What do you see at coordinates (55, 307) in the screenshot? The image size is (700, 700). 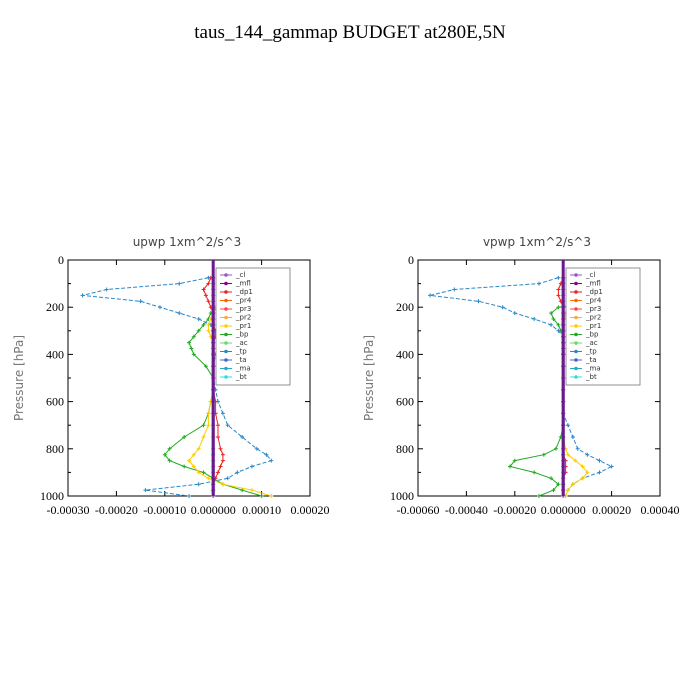 I see `y-tick-label: 200` at bounding box center [55, 307].